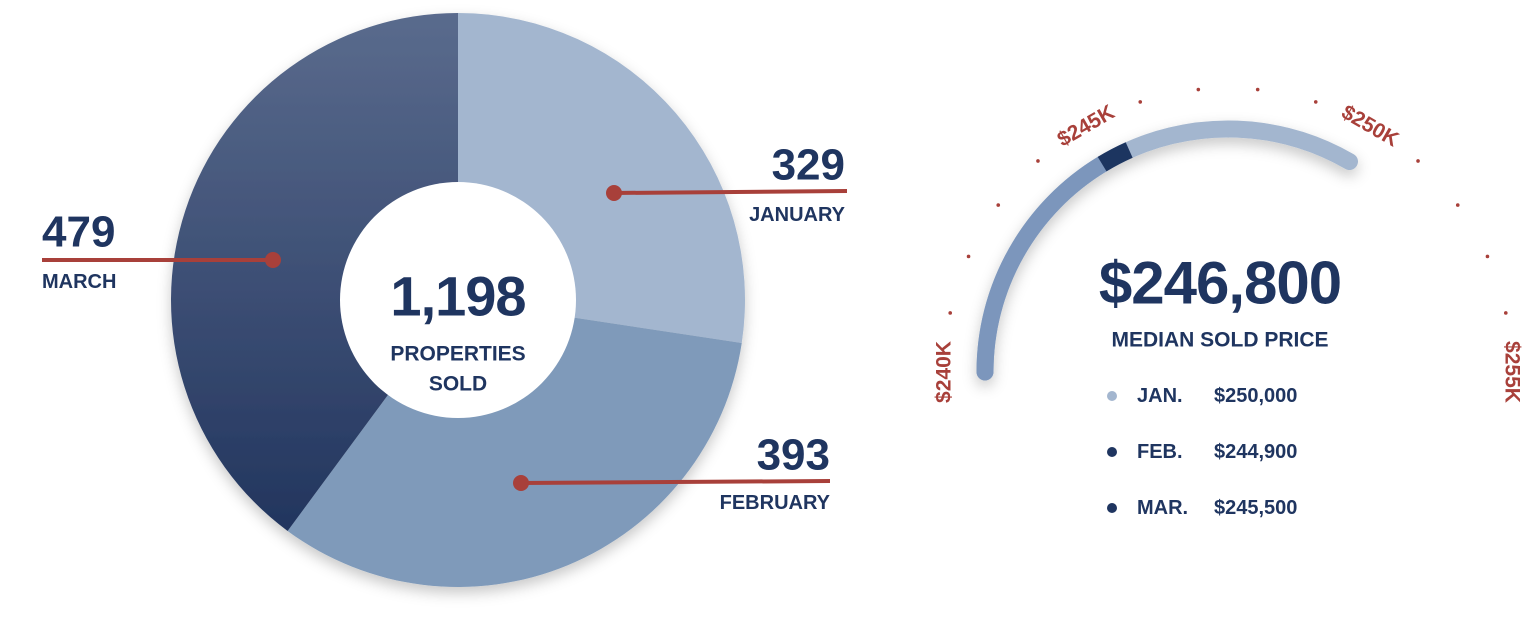 The height and width of the screenshot is (632, 1536). I want to click on slice-label: JANUARY, so click(797, 215).